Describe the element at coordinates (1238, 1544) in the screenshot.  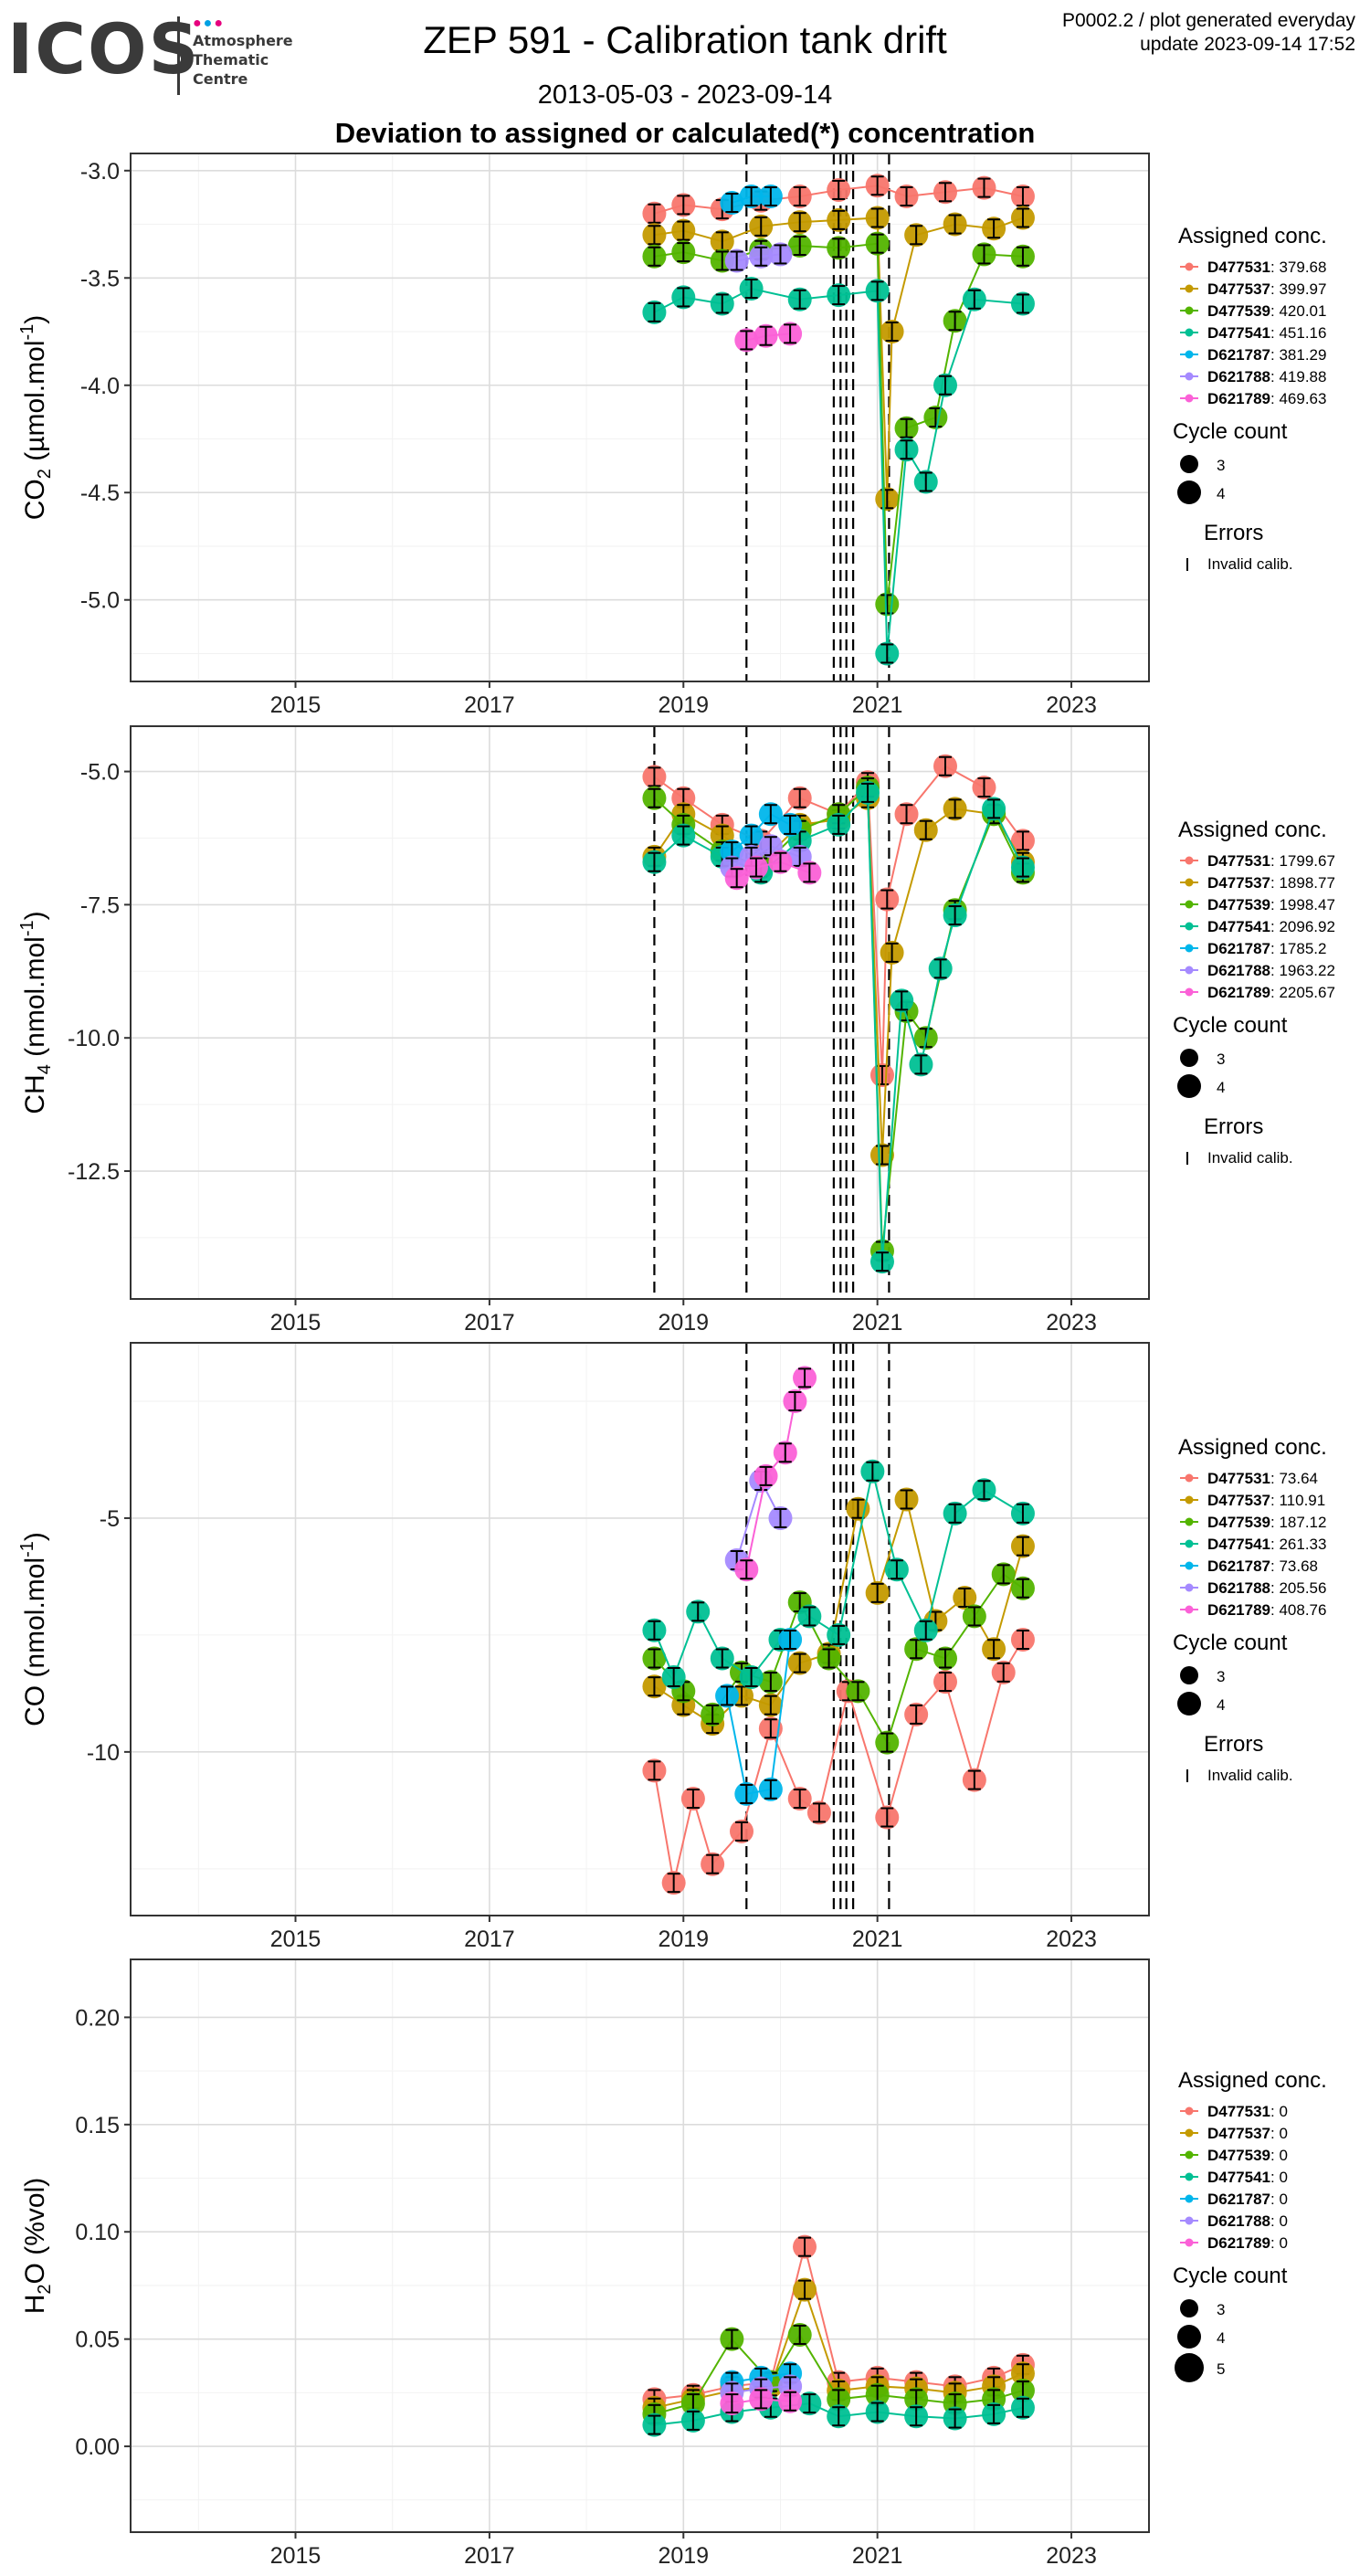
I see `legend-item-name: D477541` at that location.